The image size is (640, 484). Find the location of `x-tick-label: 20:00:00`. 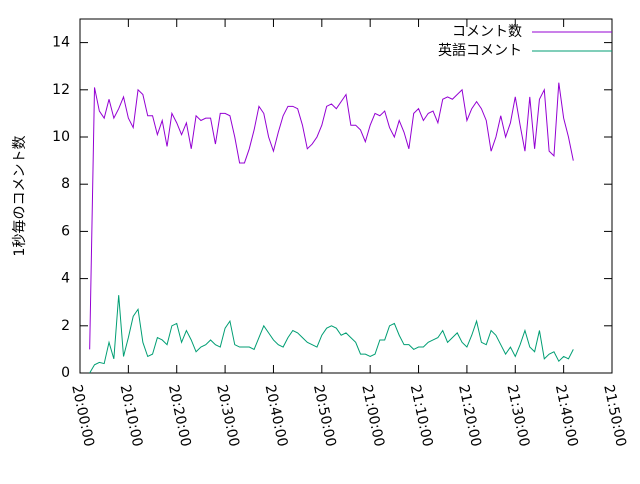

x-tick-label: 20:00:00 is located at coordinates (82, 415).